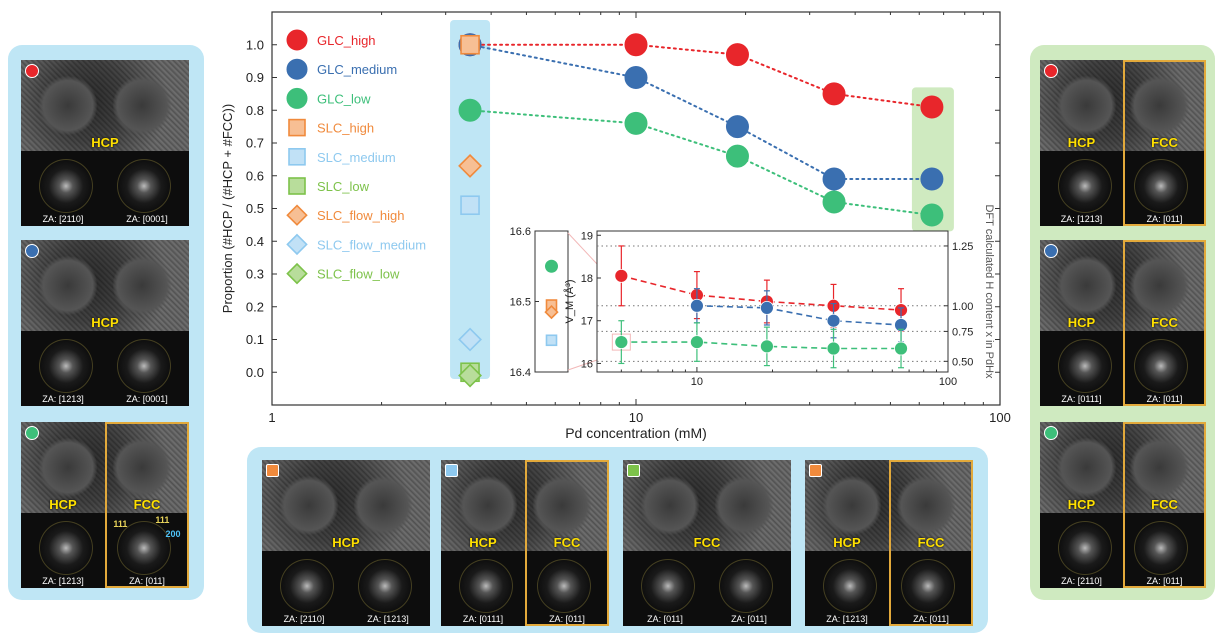  I want to click on inset-point-GLC_medium, so click(833, 320).